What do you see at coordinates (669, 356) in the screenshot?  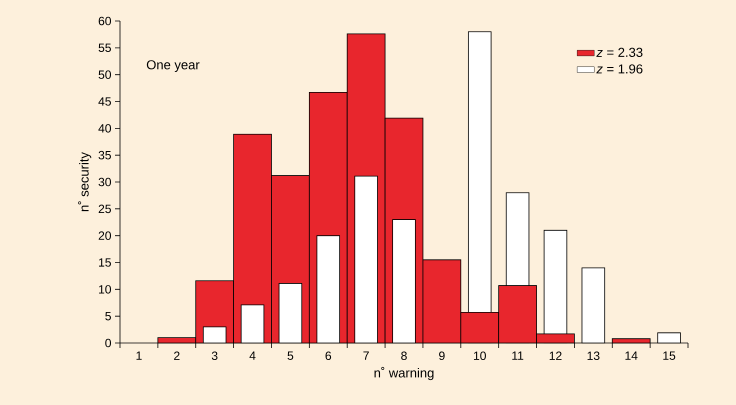 I see `x-tick-label: 15` at bounding box center [669, 356].